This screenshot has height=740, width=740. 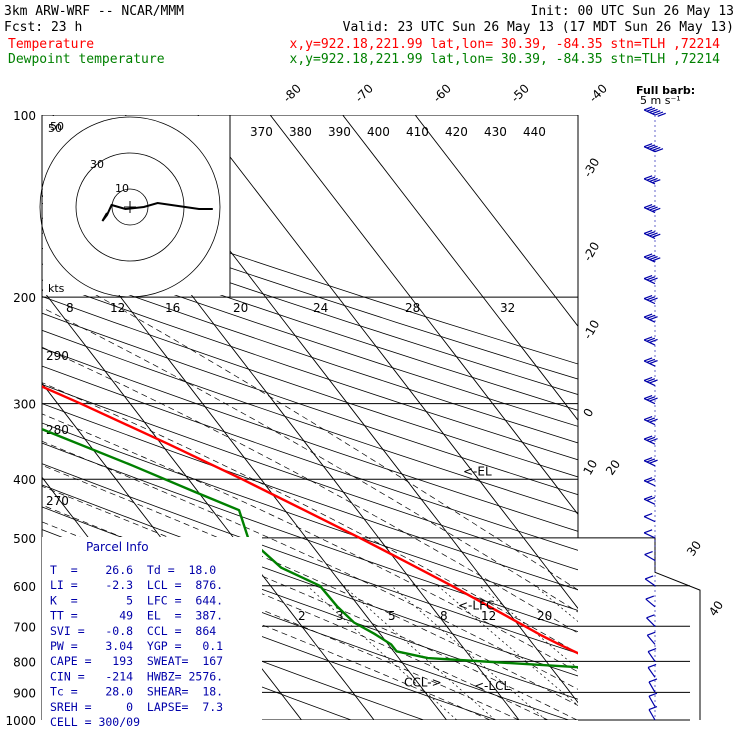 What do you see at coordinates (136, 616) in the screenshot?
I see `parcel-info-row: TT = 49 EL = 387.` at bounding box center [136, 616].